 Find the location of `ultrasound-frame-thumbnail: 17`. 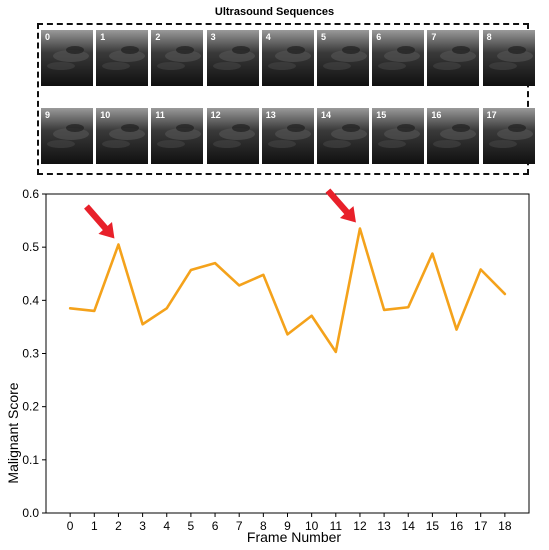

ultrasound-frame-thumbnail: 17 is located at coordinates (508, 136).